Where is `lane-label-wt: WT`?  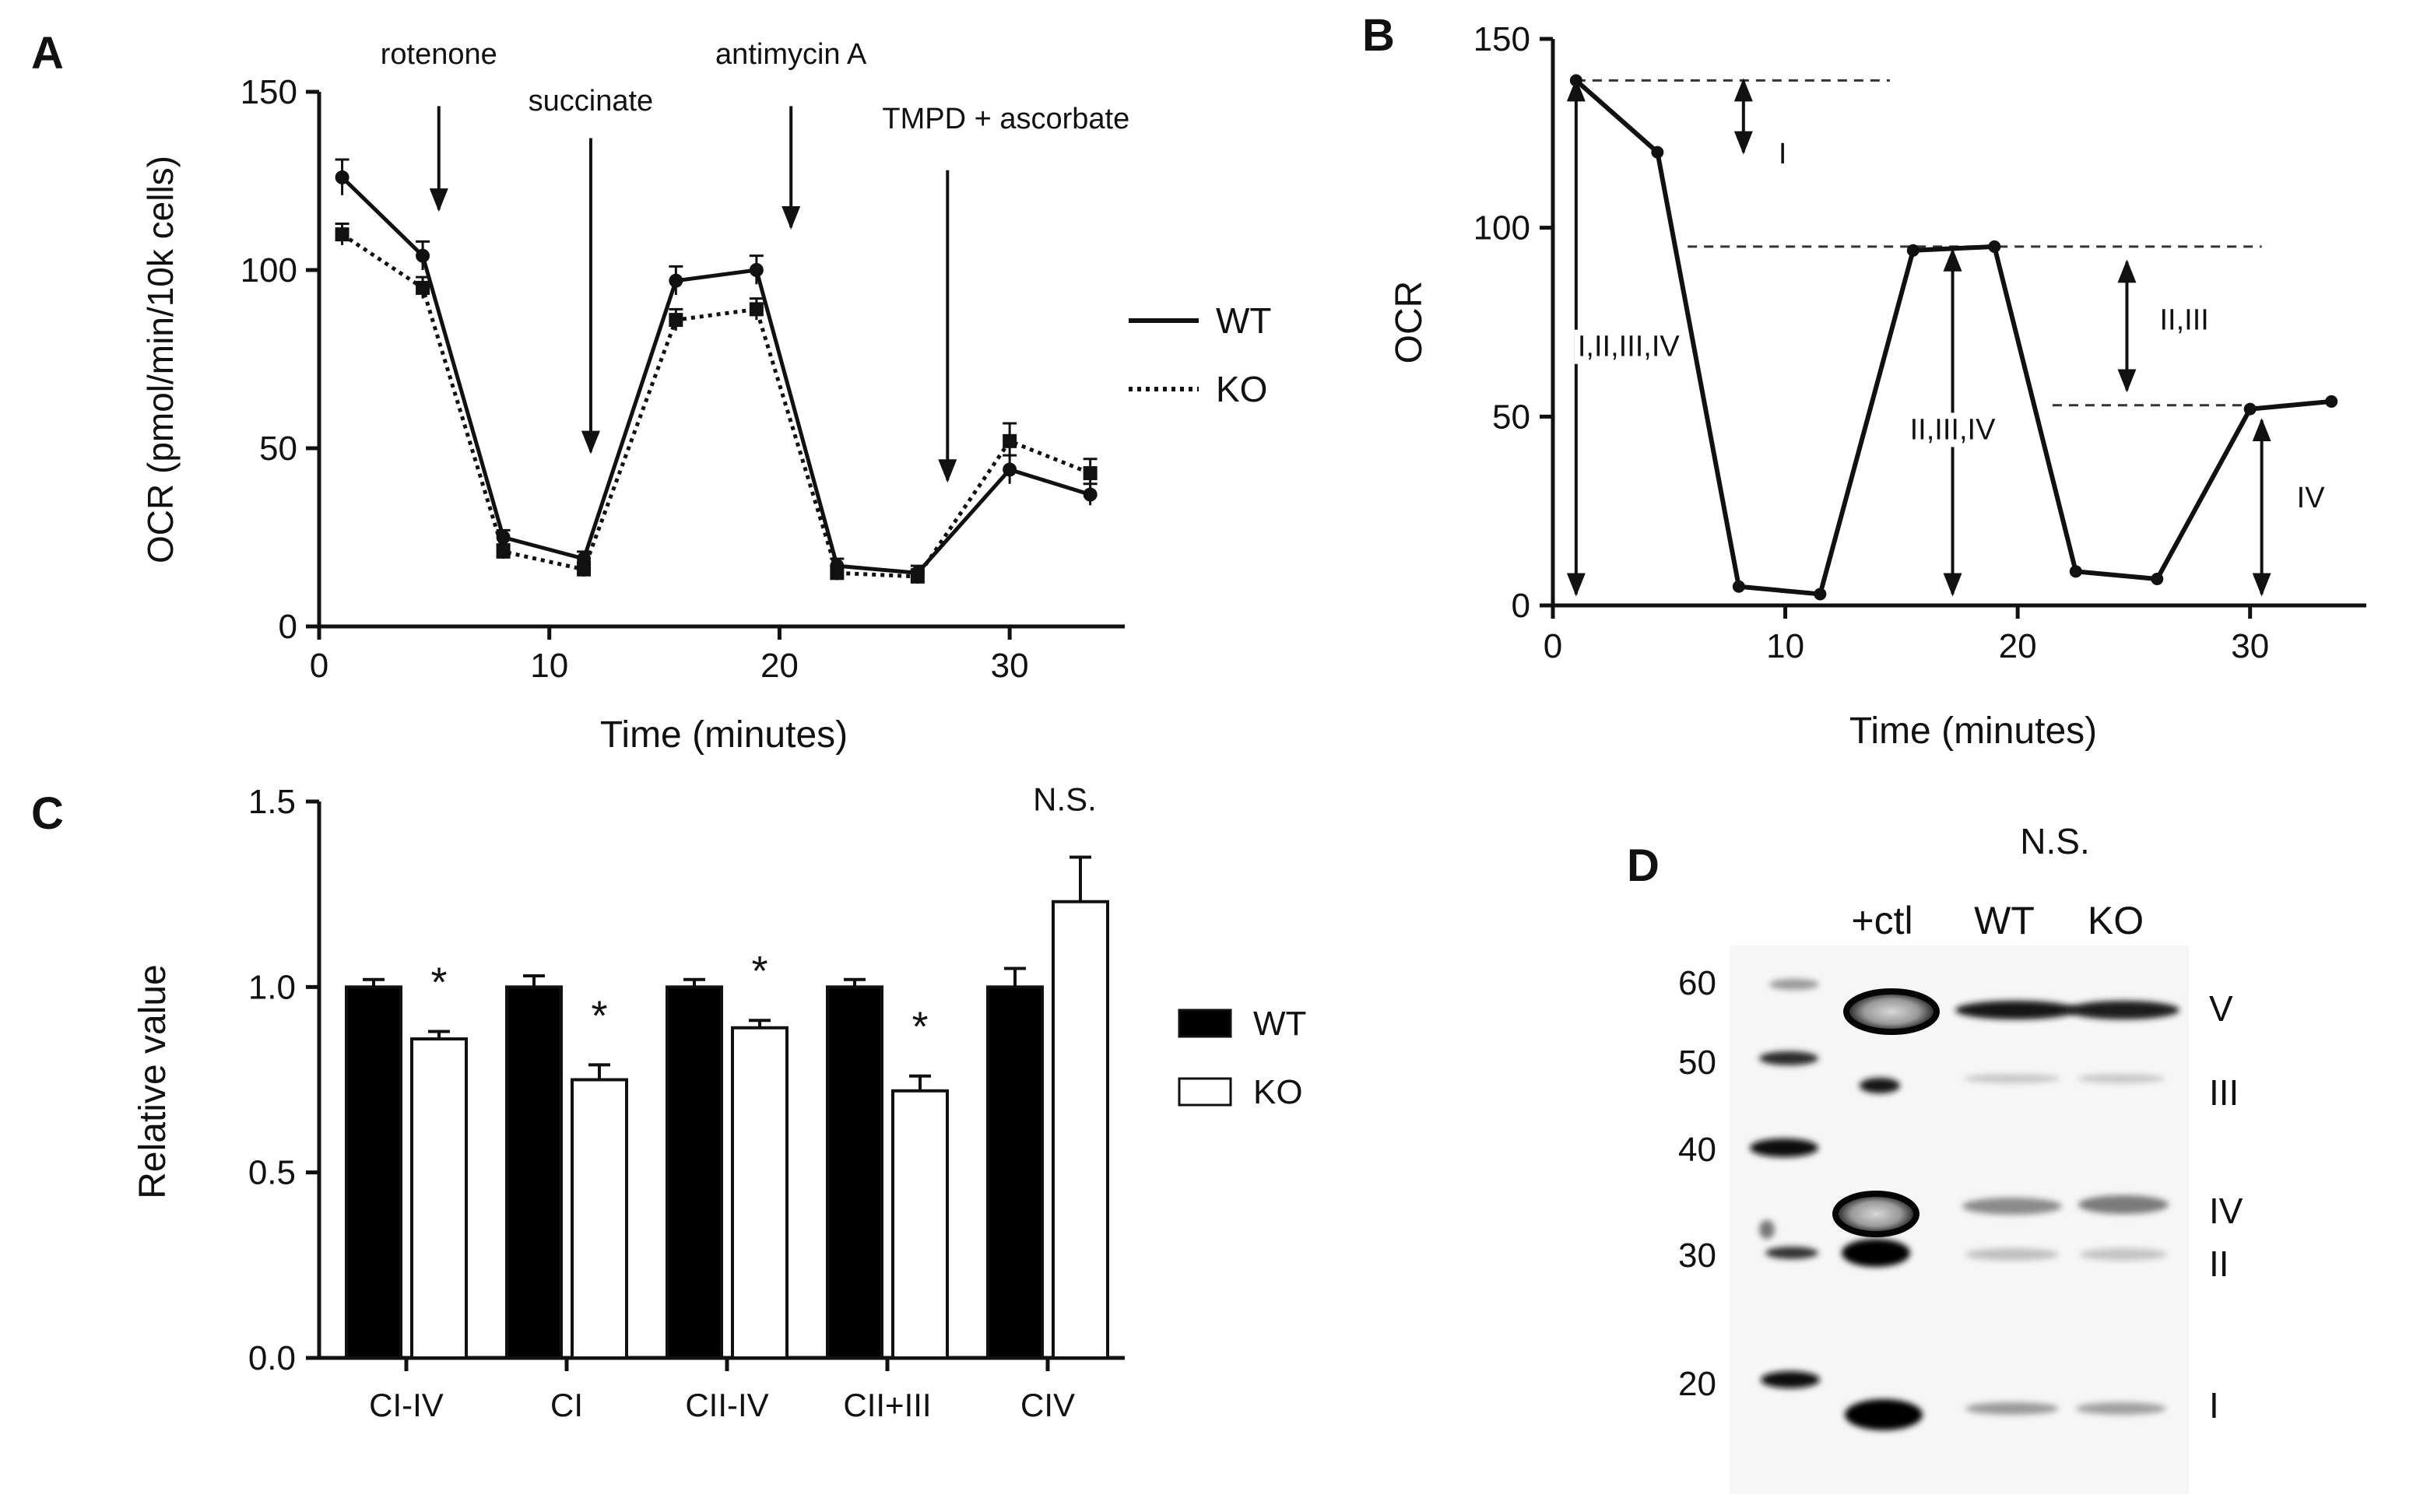
lane-label-wt: WT is located at coordinates (2005, 920).